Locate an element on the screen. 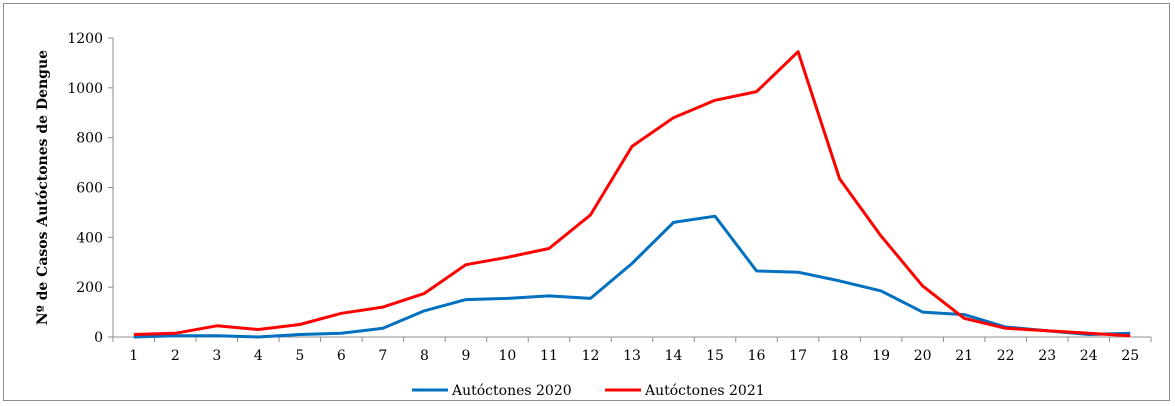  x-tick-label: 15 is located at coordinates (715, 356).